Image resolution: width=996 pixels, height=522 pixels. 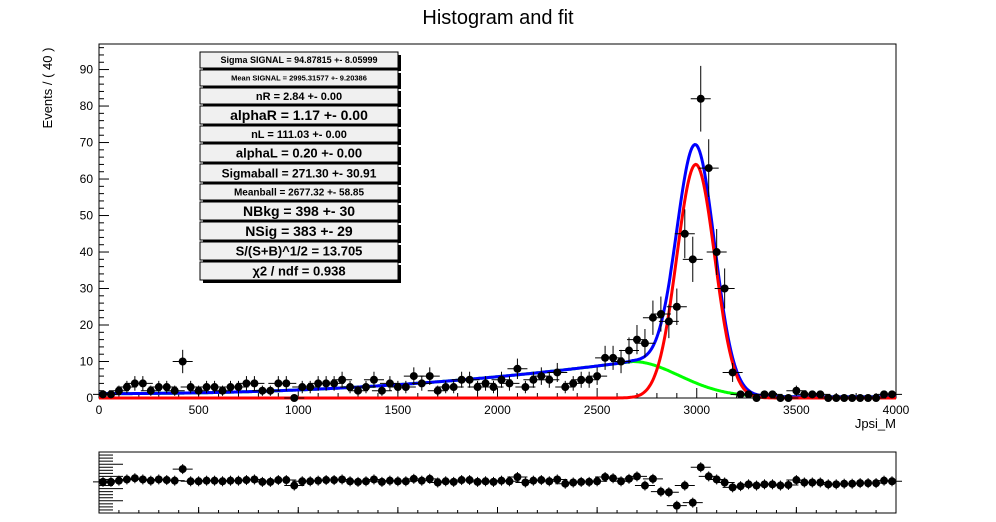 What do you see at coordinates (498, 18) in the screenshot?
I see `chart-title: Histogram and fit` at bounding box center [498, 18].